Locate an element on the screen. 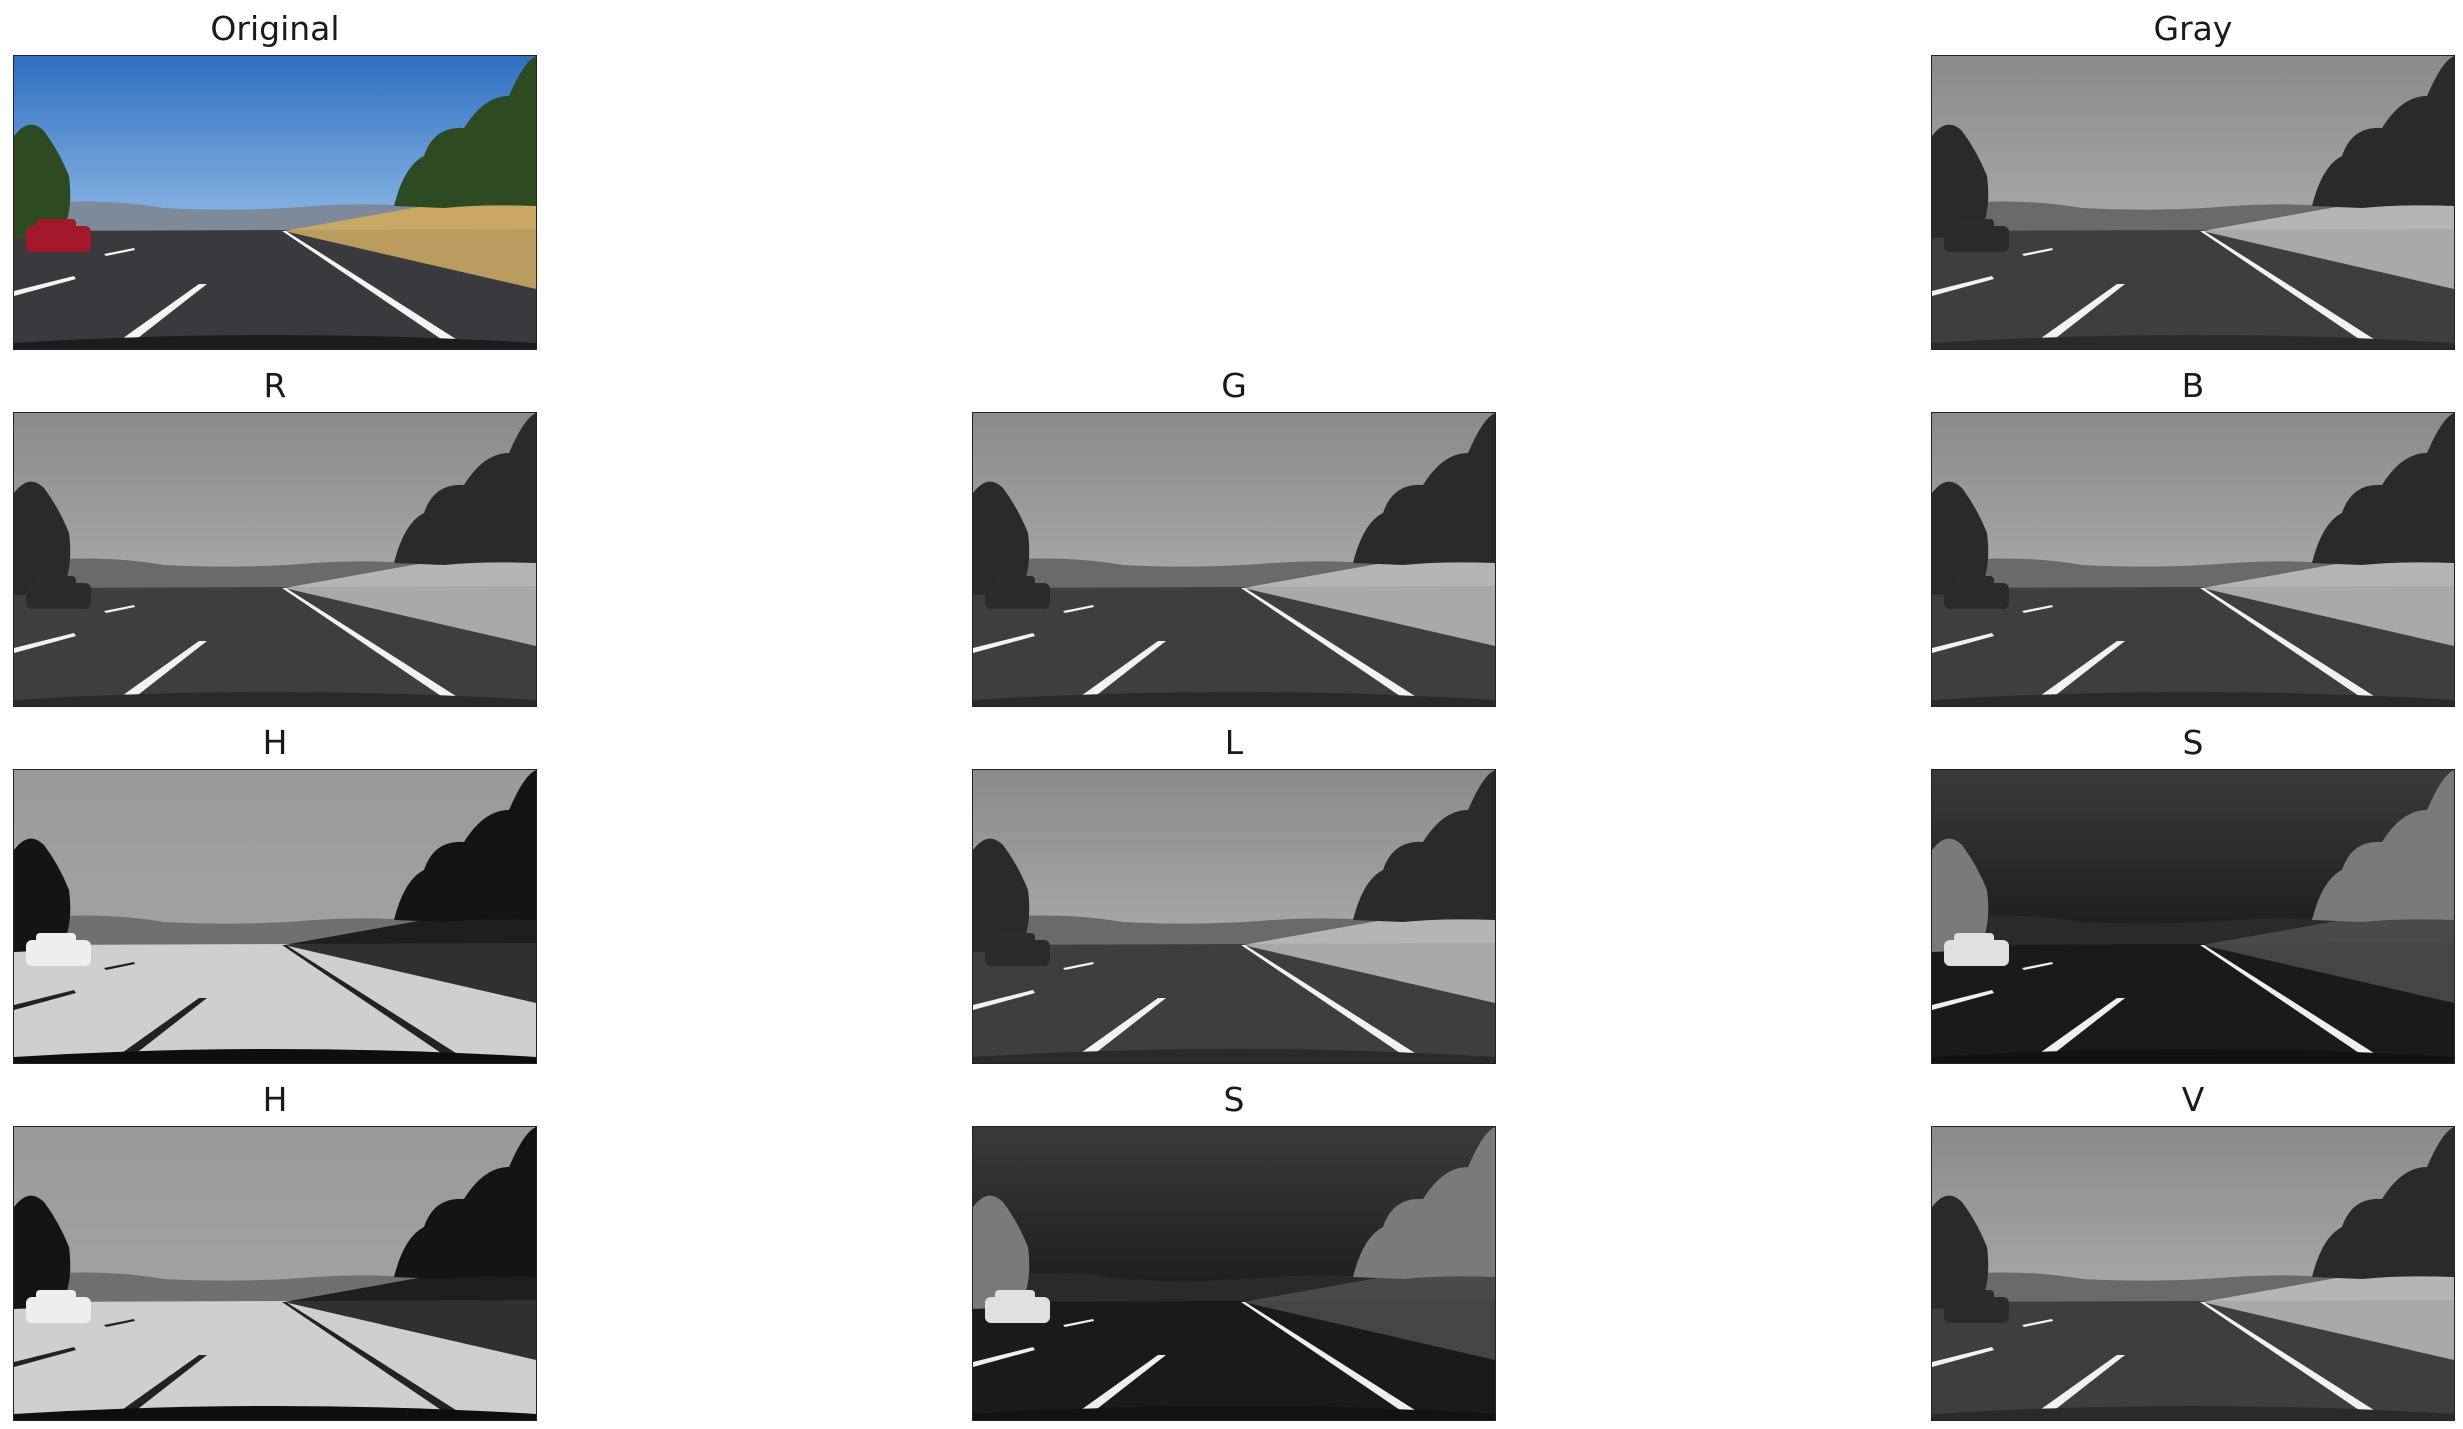 Image resolution: width=2463 pixels, height=1429 pixels. panel-s-hls: S is located at coordinates (2193, 895).